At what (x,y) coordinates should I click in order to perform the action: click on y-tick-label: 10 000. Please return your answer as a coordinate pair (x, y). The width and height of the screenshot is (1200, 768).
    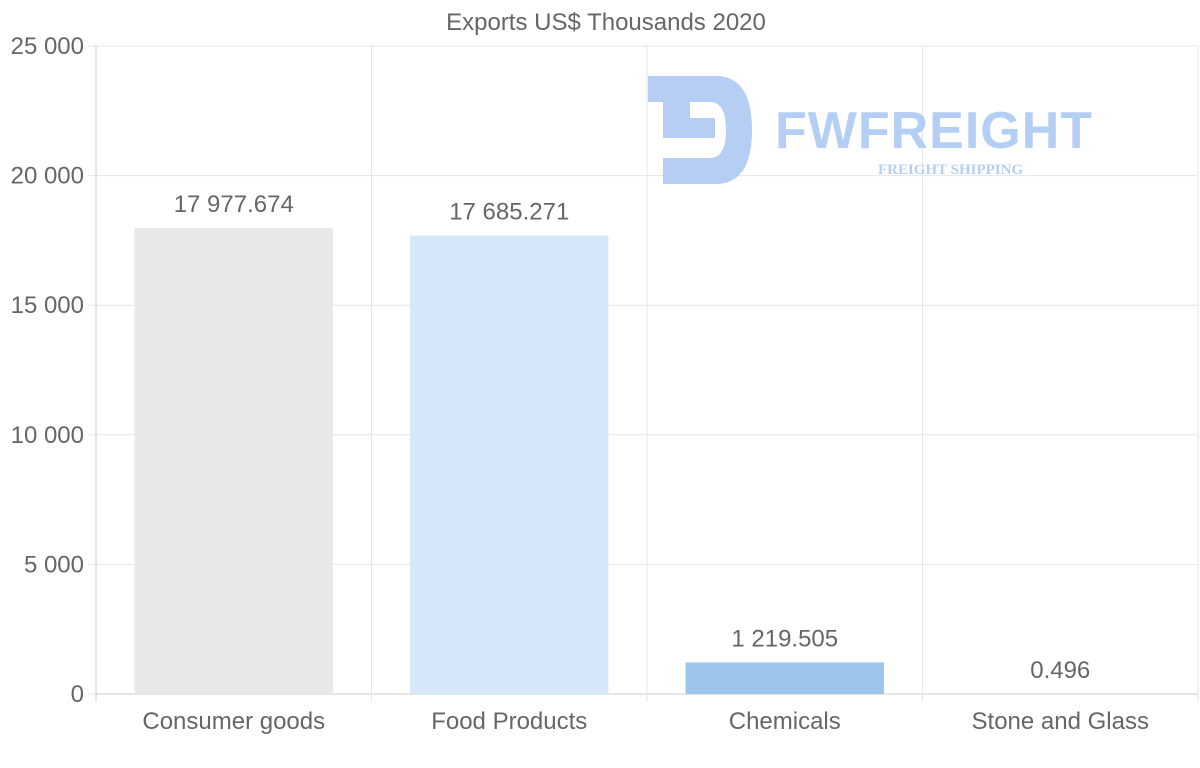
    Looking at the image, I should click on (47, 435).